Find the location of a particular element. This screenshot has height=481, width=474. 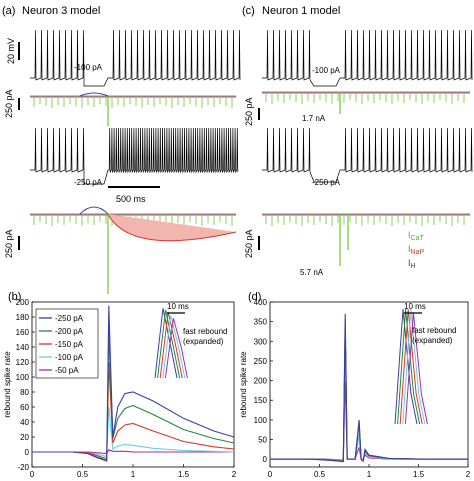

y-tick-label: 60 is located at coordinates (24, 407).